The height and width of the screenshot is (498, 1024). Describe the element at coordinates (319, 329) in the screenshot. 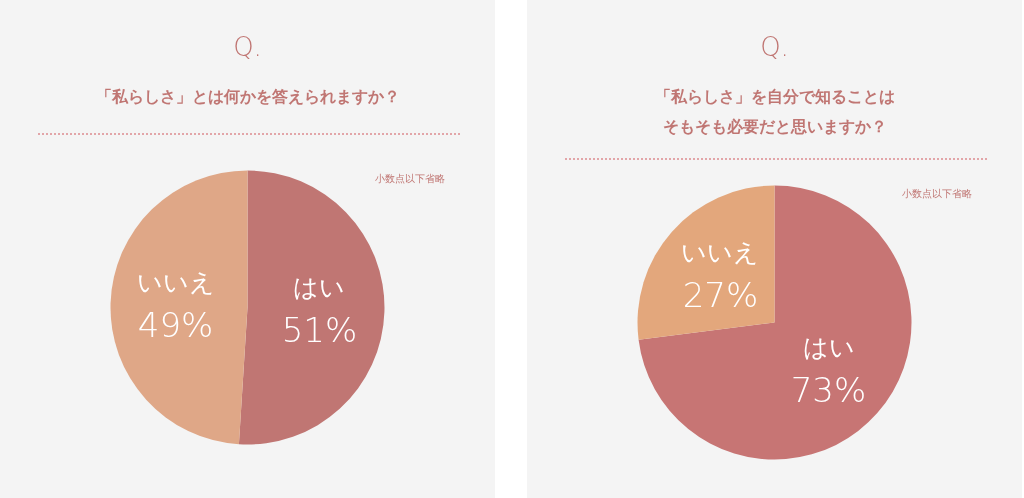

I see `data-label: 51%` at that location.